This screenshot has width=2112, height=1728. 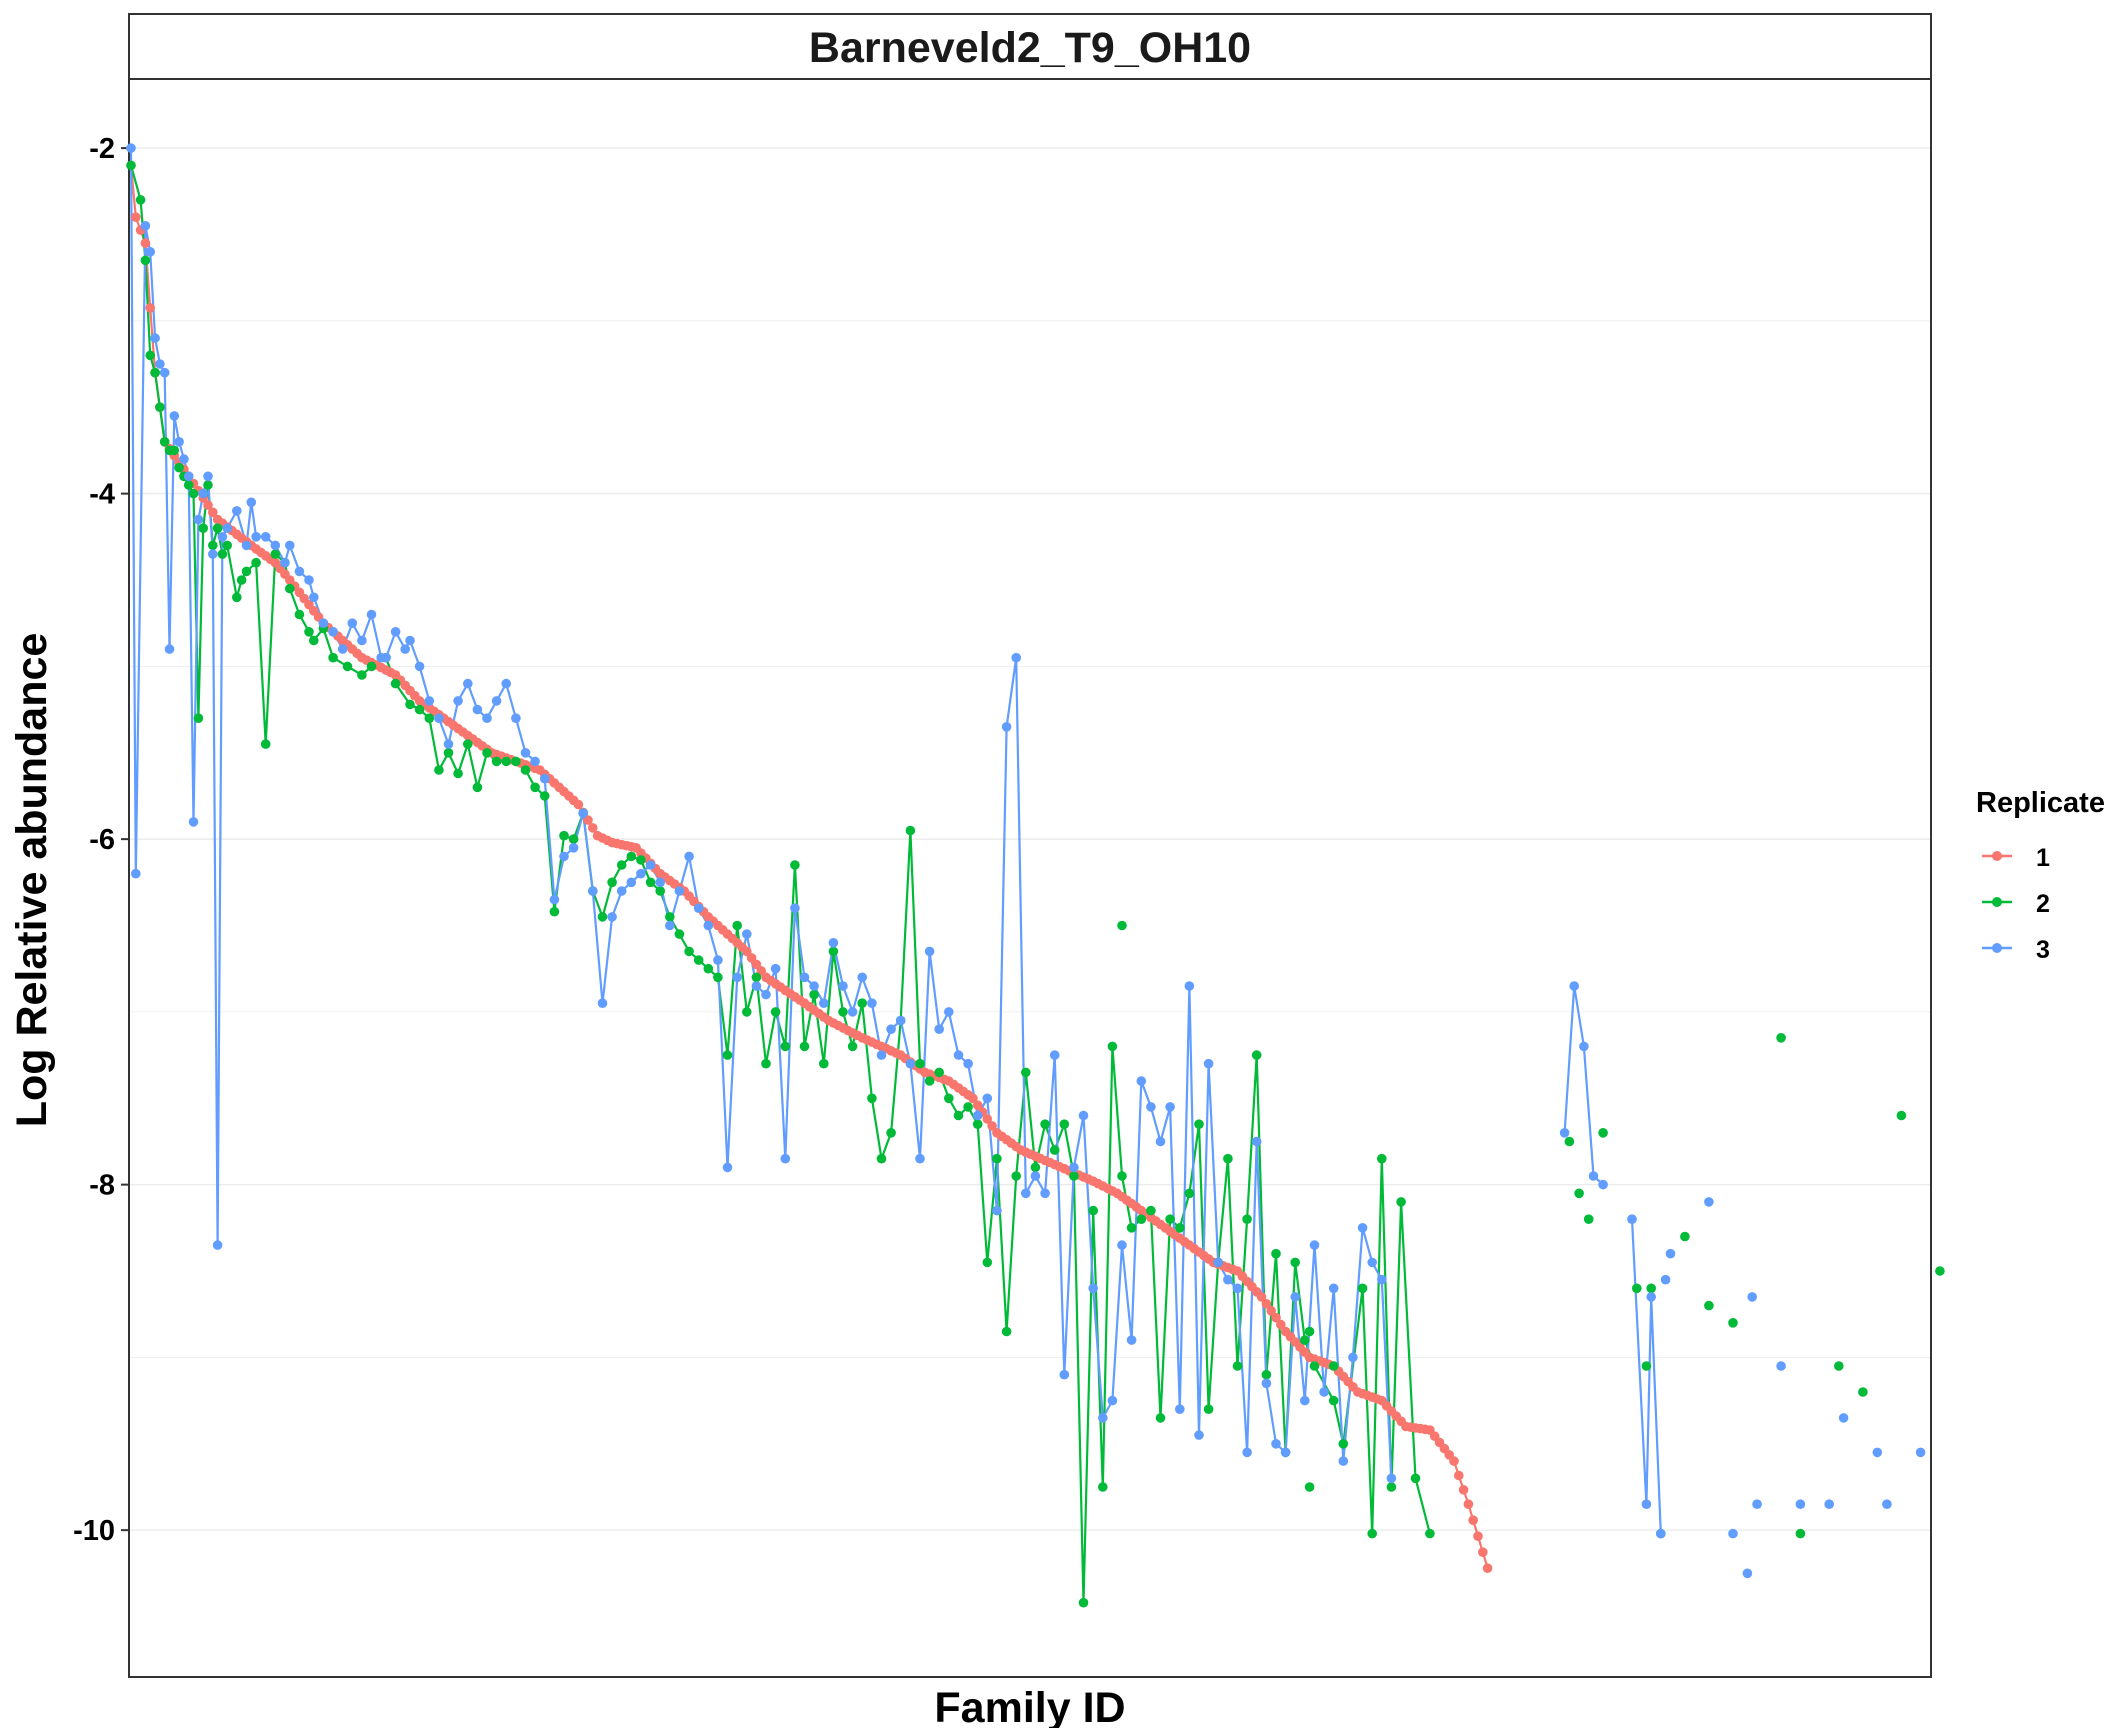 I want to click on y-tick-label: -8, so click(x=102, y=1186).